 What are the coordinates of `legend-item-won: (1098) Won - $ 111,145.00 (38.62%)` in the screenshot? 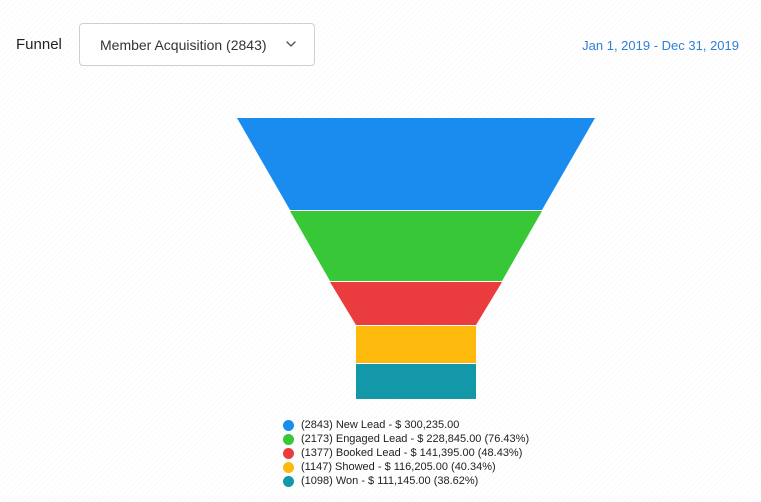 It's located at (406, 481).